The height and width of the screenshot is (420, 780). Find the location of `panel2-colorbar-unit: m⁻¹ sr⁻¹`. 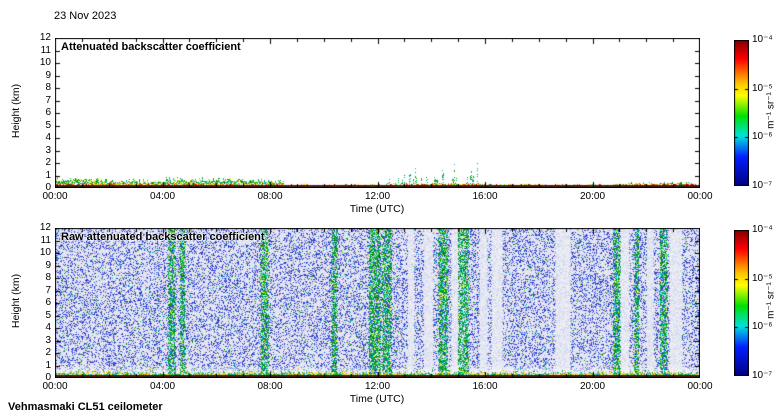

panel2-colorbar-unit: m⁻¹ sr⁻¹ is located at coordinates (771, 300).